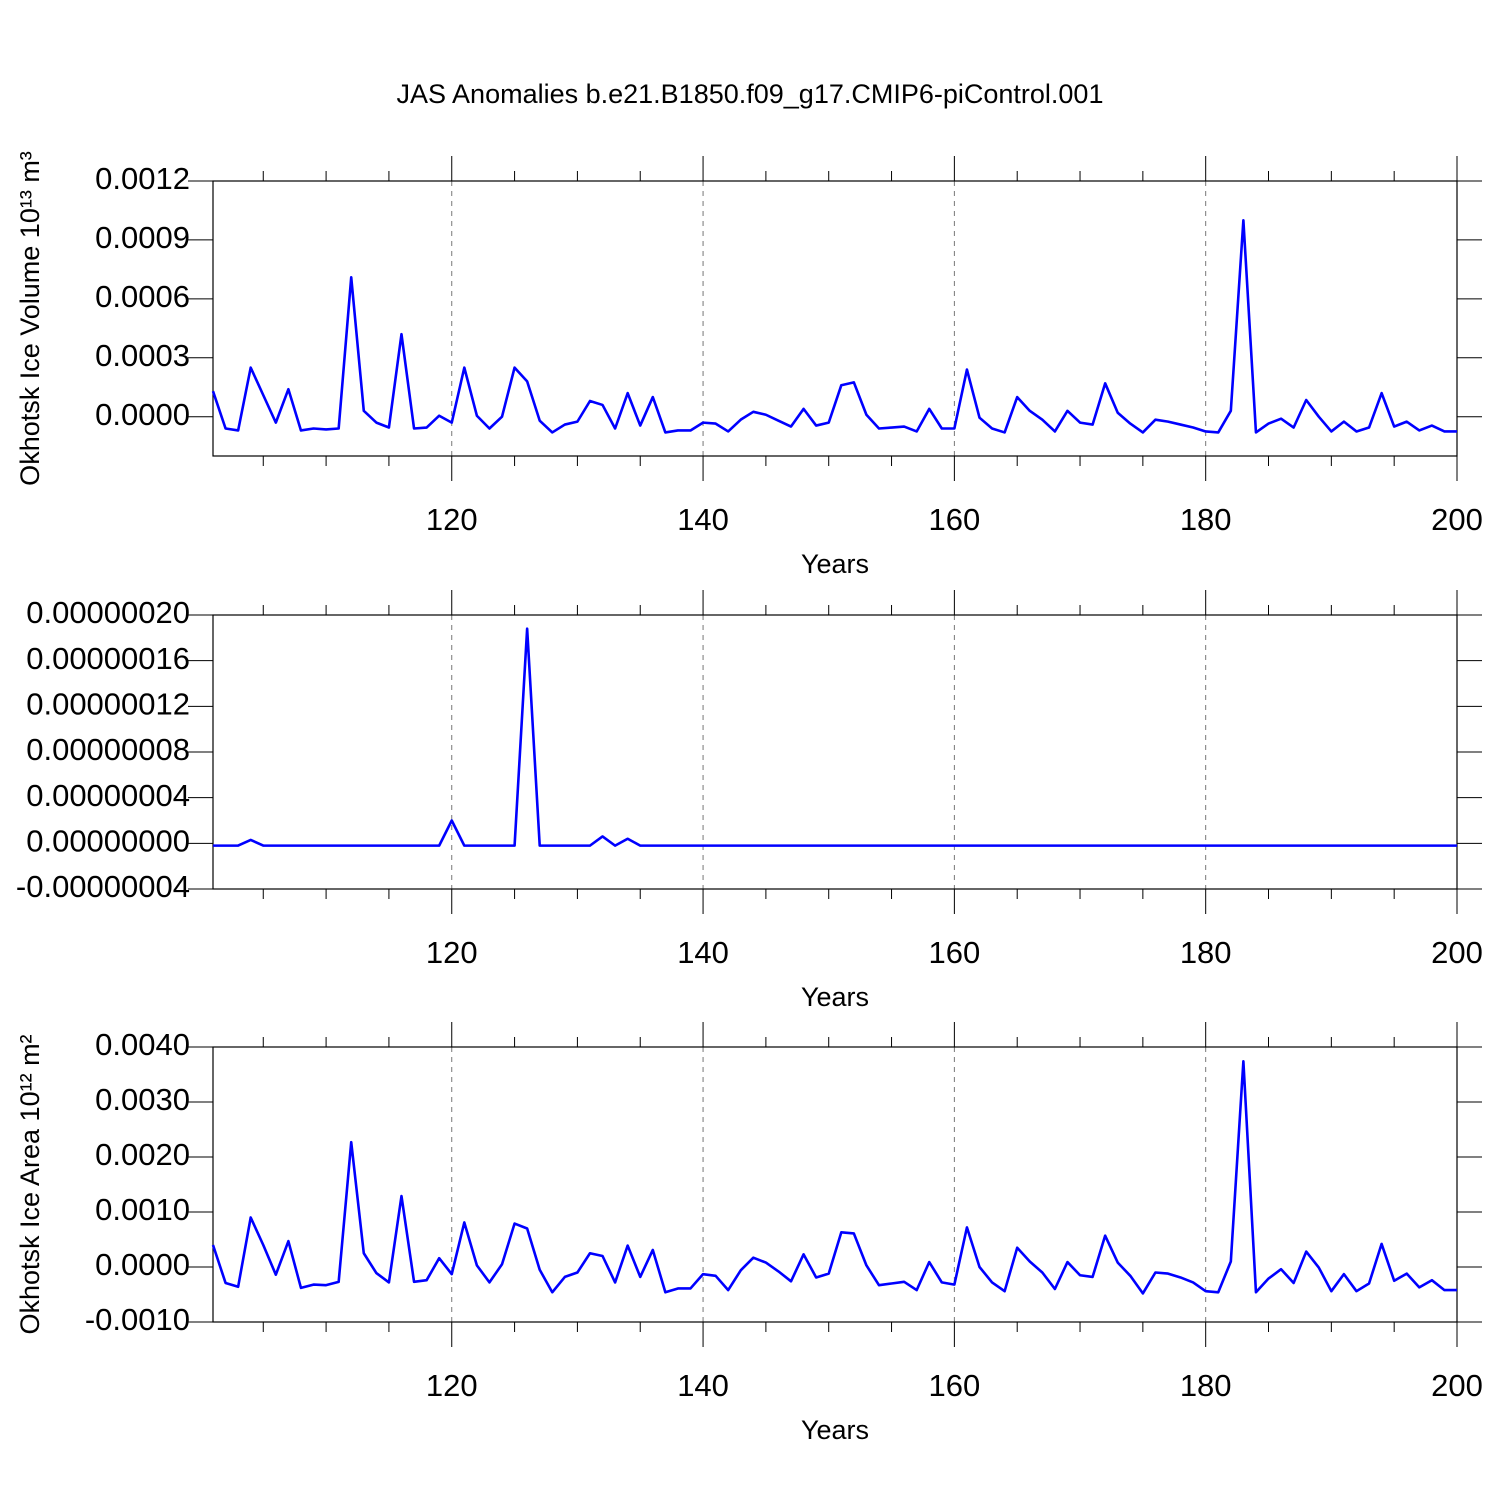 The image size is (1500, 1500). Describe the element at coordinates (108, 658) in the screenshot. I see `y-tick-label: 0.00000016` at that location.